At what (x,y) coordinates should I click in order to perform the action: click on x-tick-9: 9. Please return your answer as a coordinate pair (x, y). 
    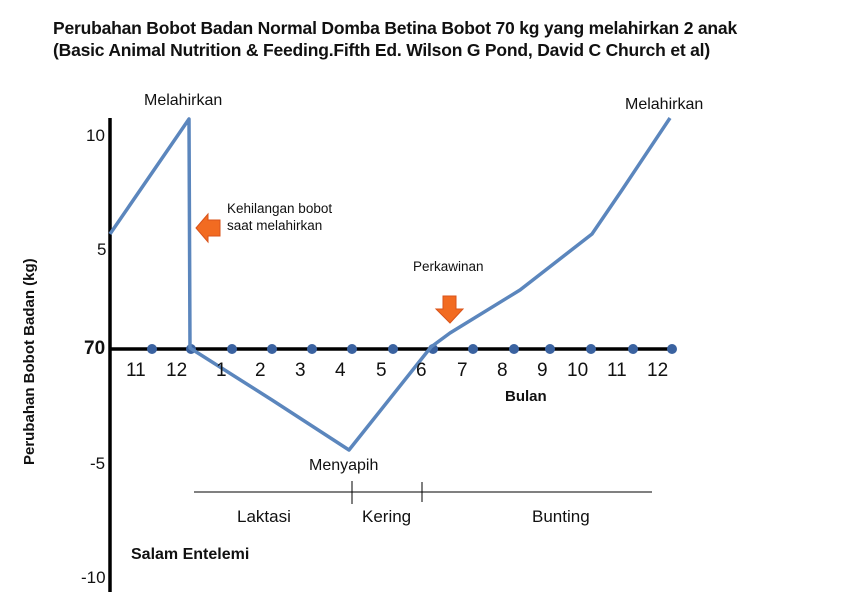
    Looking at the image, I should click on (542, 370).